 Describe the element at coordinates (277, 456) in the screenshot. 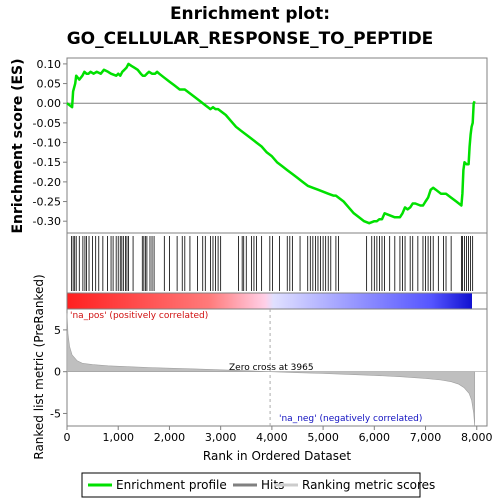

I see `metric-x-axis-label: Rank in Ordered Dataset` at that location.